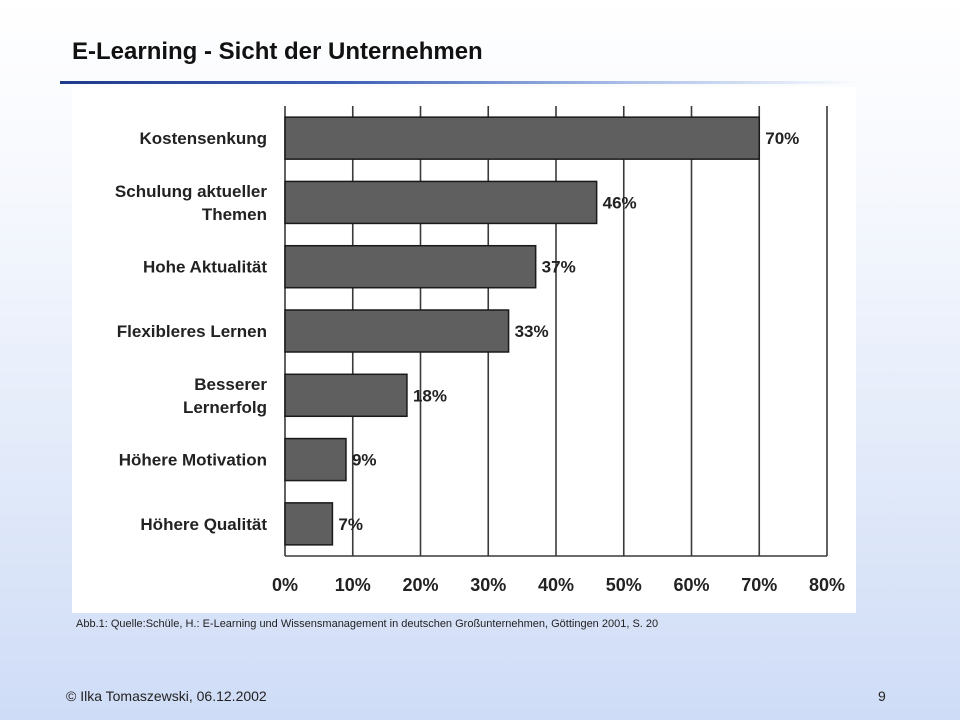 The image size is (960, 720). I want to click on title-underline, so click(460, 82).